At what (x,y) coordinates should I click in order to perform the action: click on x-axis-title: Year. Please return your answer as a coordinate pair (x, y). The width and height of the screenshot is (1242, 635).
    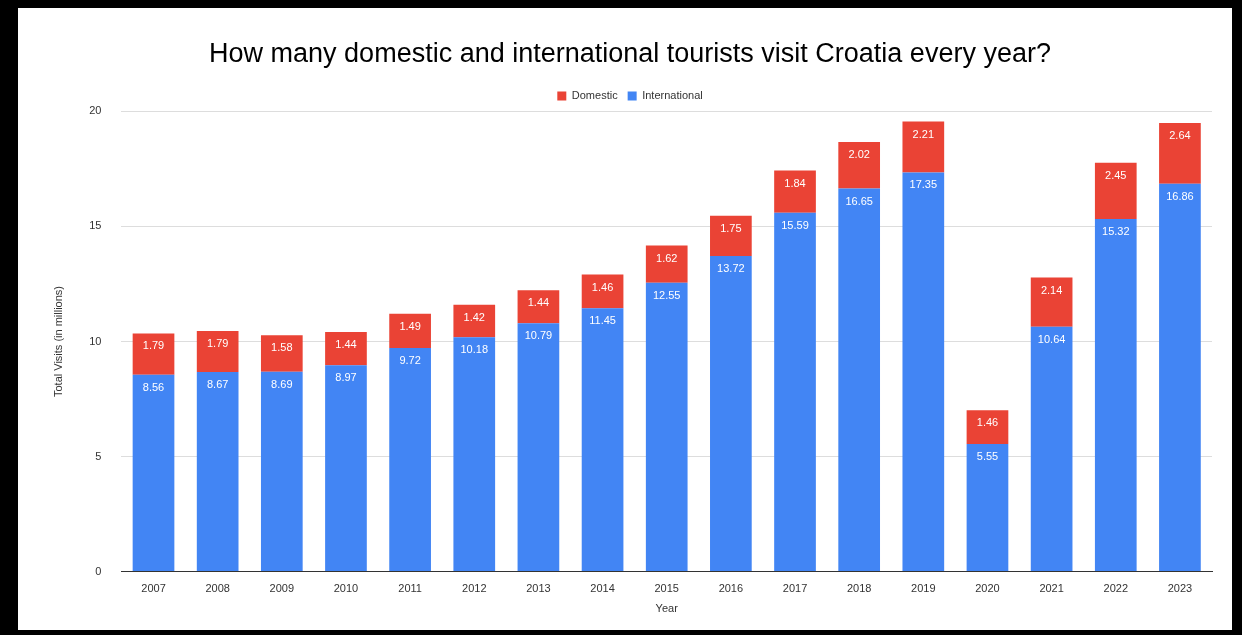
    Looking at the image, I should click on (667, 608).